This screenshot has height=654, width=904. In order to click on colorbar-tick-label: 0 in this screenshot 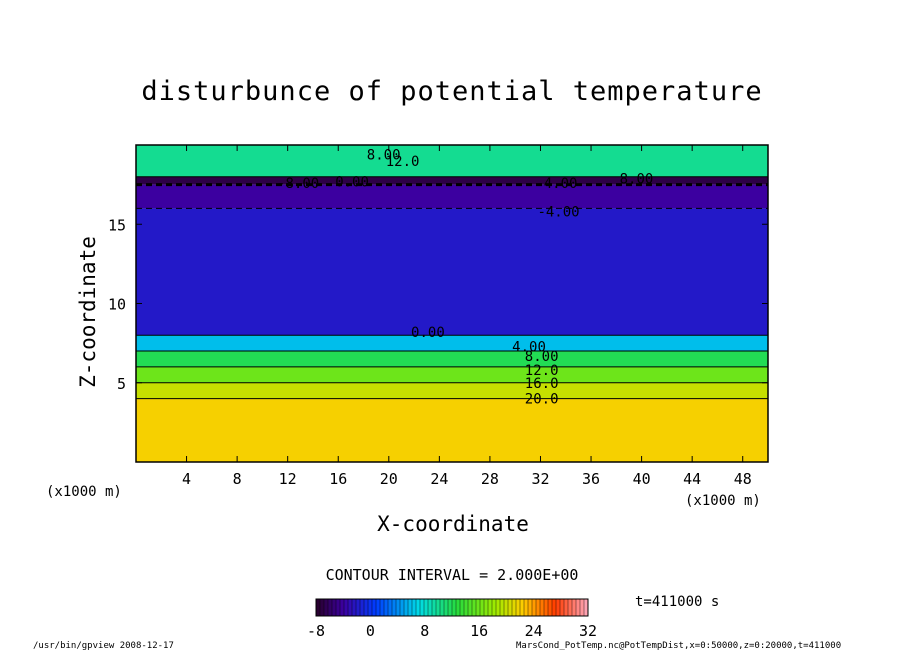, I will do `click(370, 631)`.